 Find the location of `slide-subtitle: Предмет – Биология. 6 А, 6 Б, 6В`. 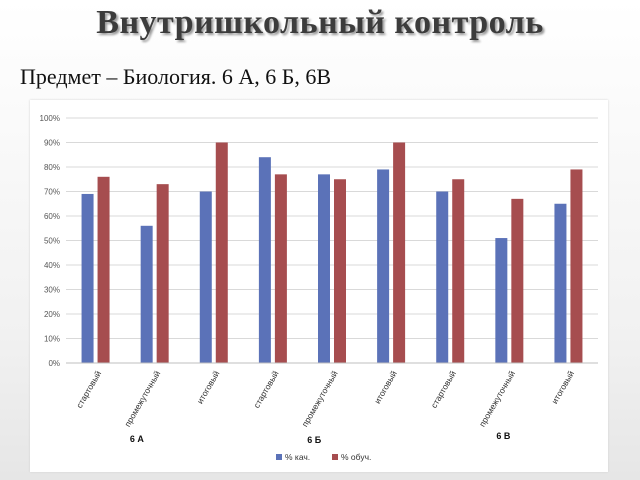

slide-subtitle: Предмет – Биология. 6 А, 6 Б, 6В is located at coordinates (176, 76).